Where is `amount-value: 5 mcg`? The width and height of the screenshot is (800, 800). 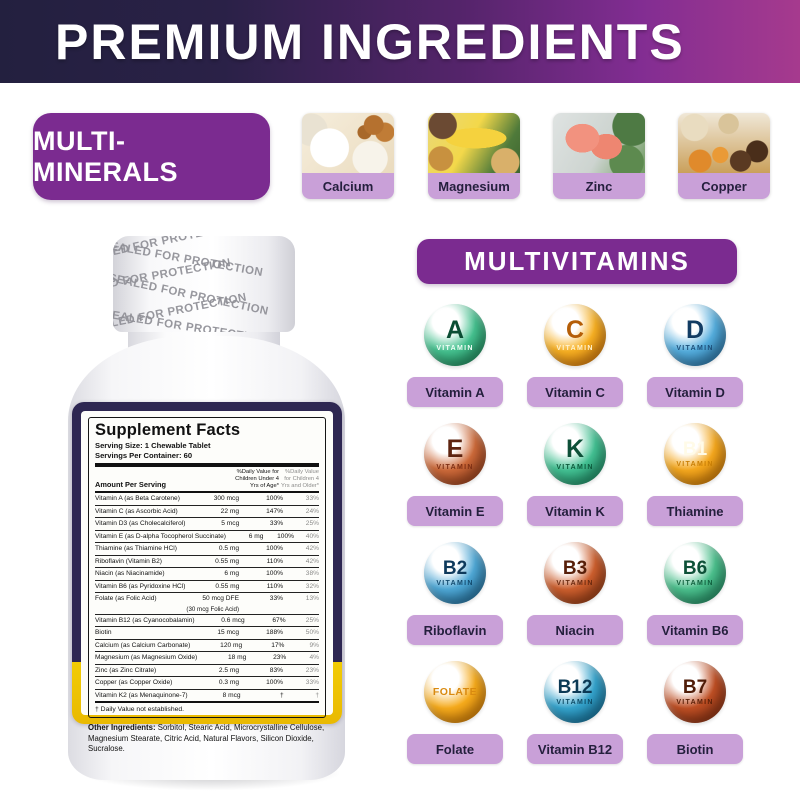
amount-value: 5 mcg is located at coordinates (230, 524).